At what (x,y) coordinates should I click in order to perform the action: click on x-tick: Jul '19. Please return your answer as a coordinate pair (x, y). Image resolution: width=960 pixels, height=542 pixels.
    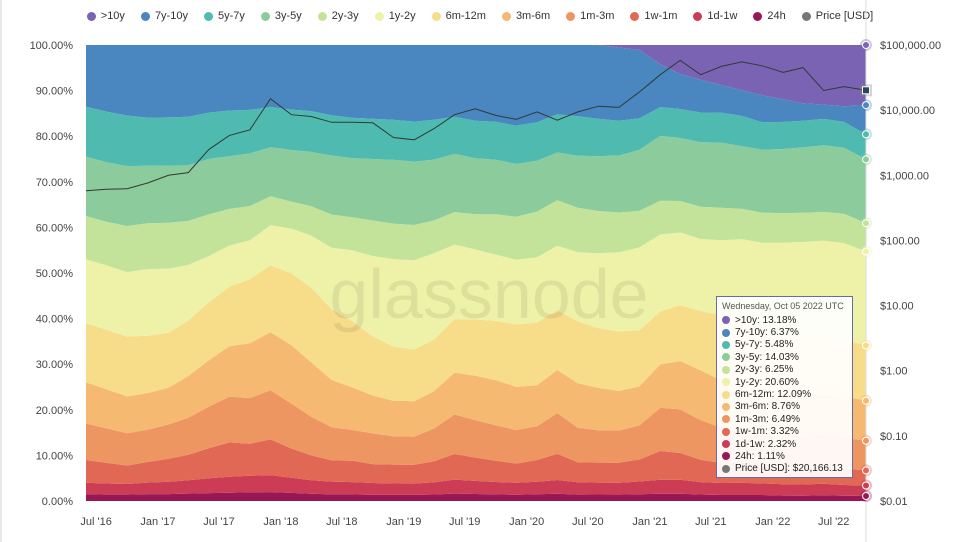
    Looking at the image, I should click on (464, 522).